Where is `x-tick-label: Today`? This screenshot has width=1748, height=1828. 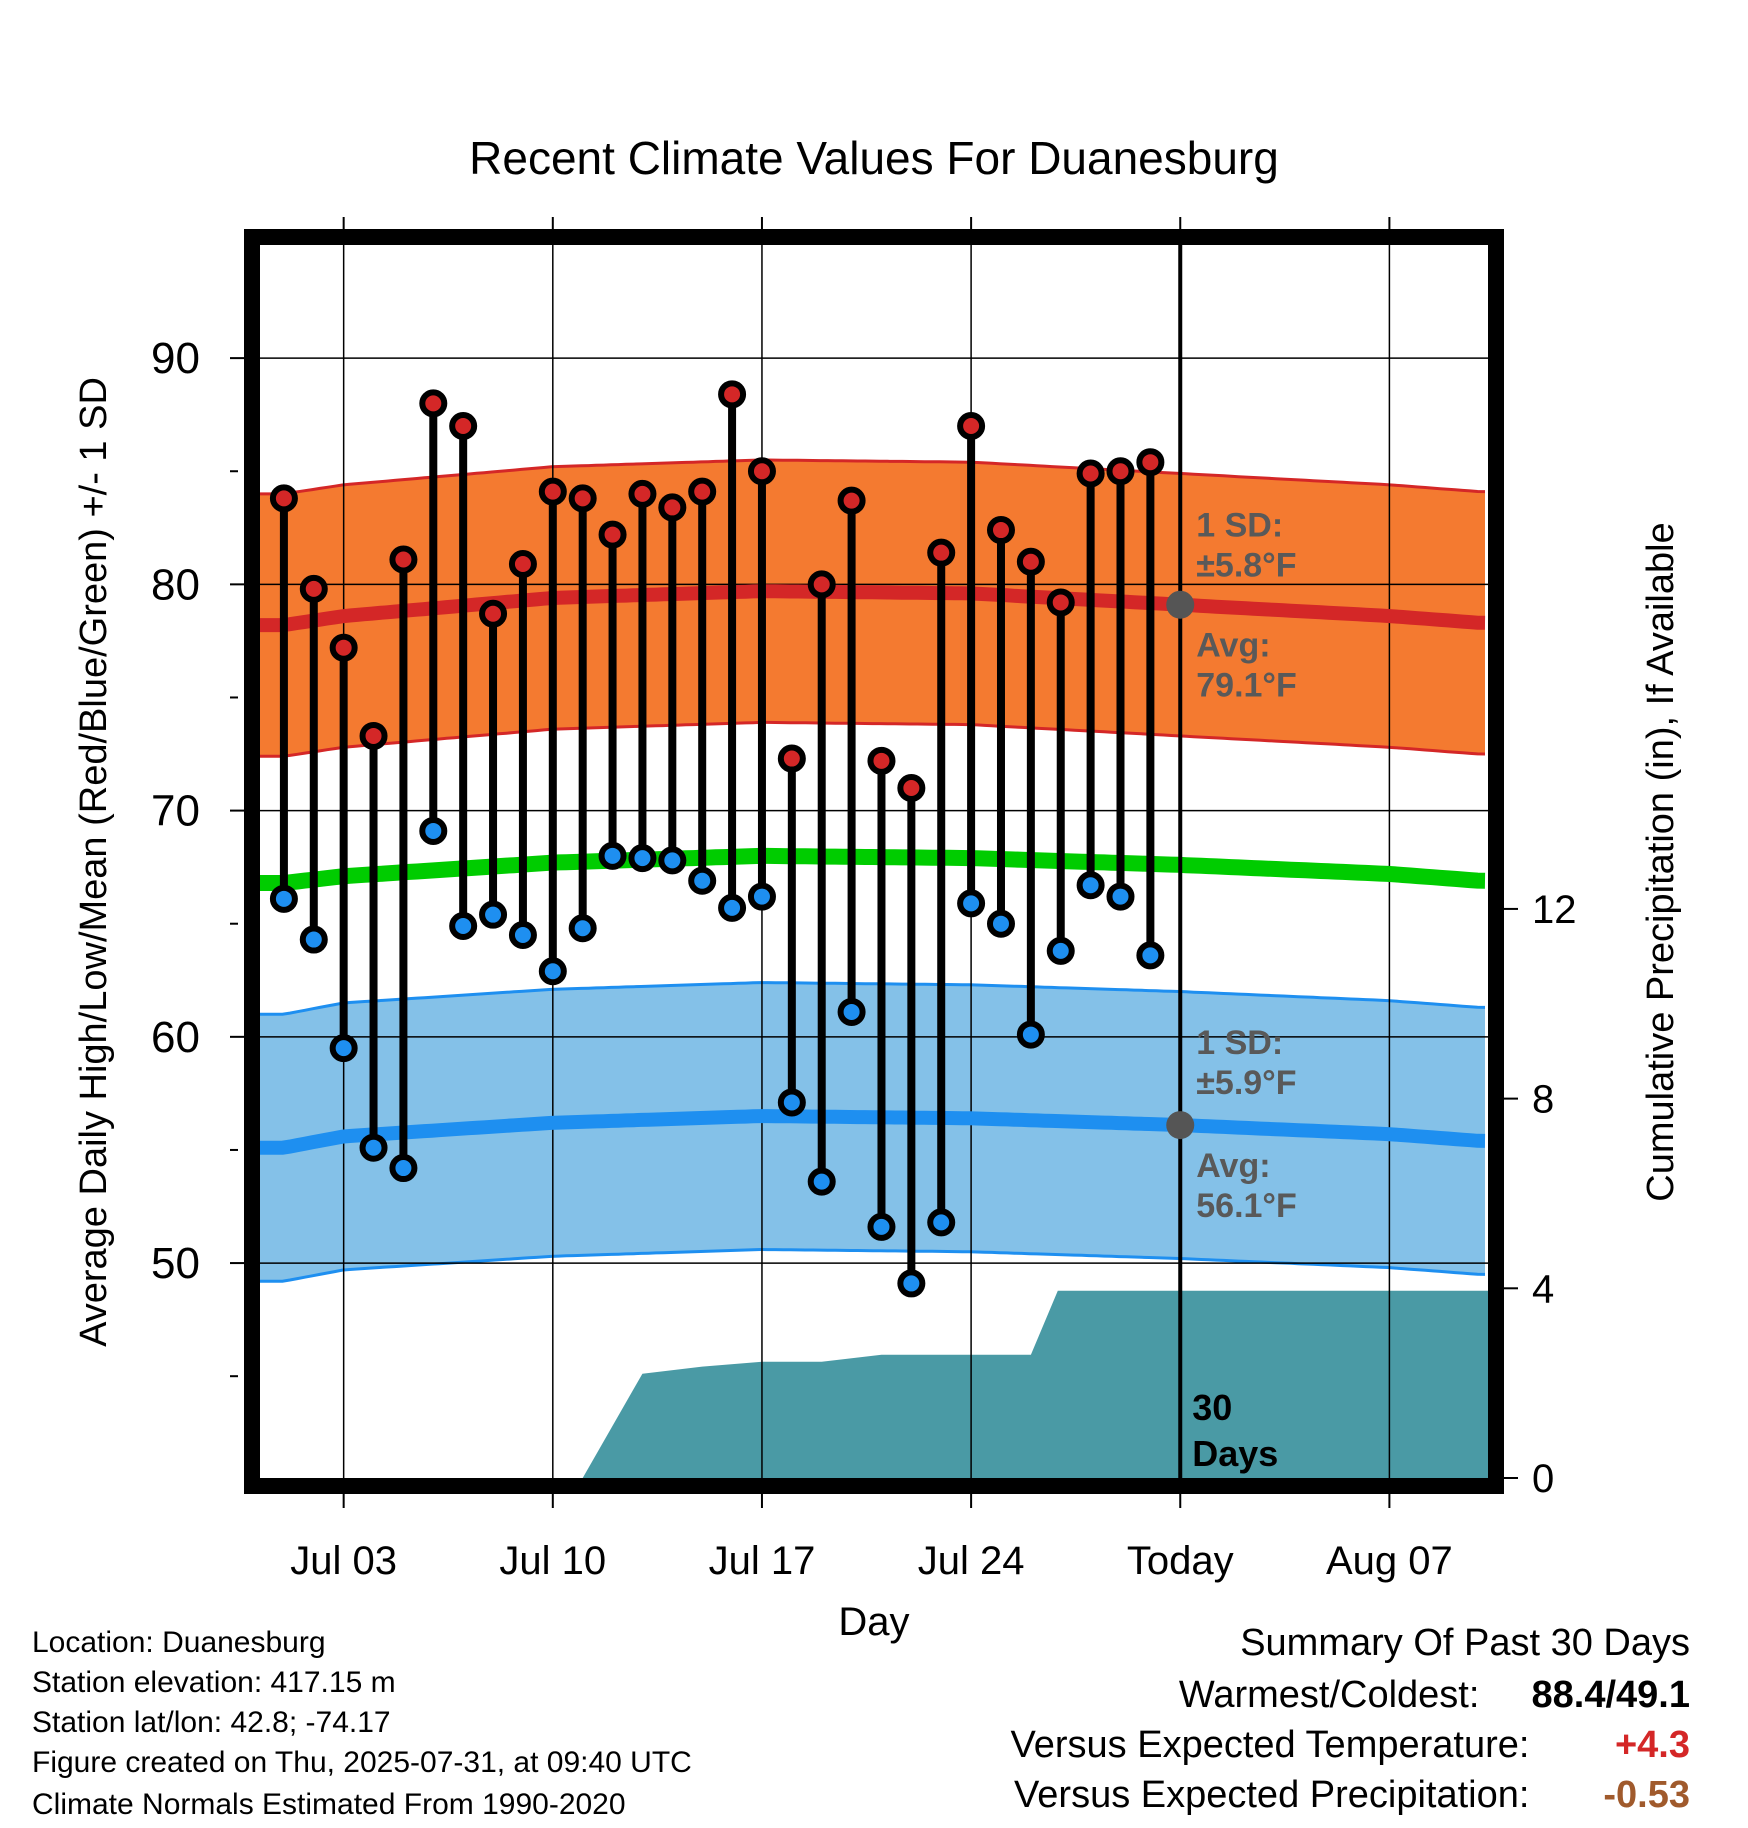 x-tick-label: Today is located at coordinates (1180, 1561).